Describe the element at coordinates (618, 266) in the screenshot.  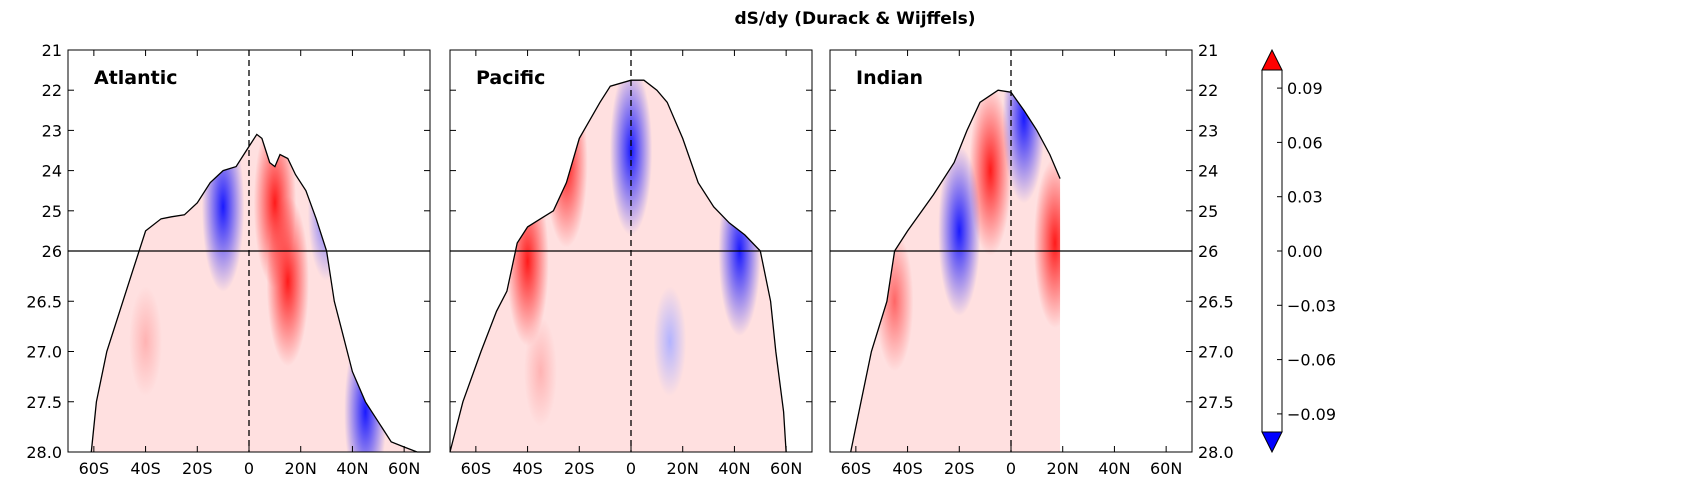
I see `field-pacific` at that location.